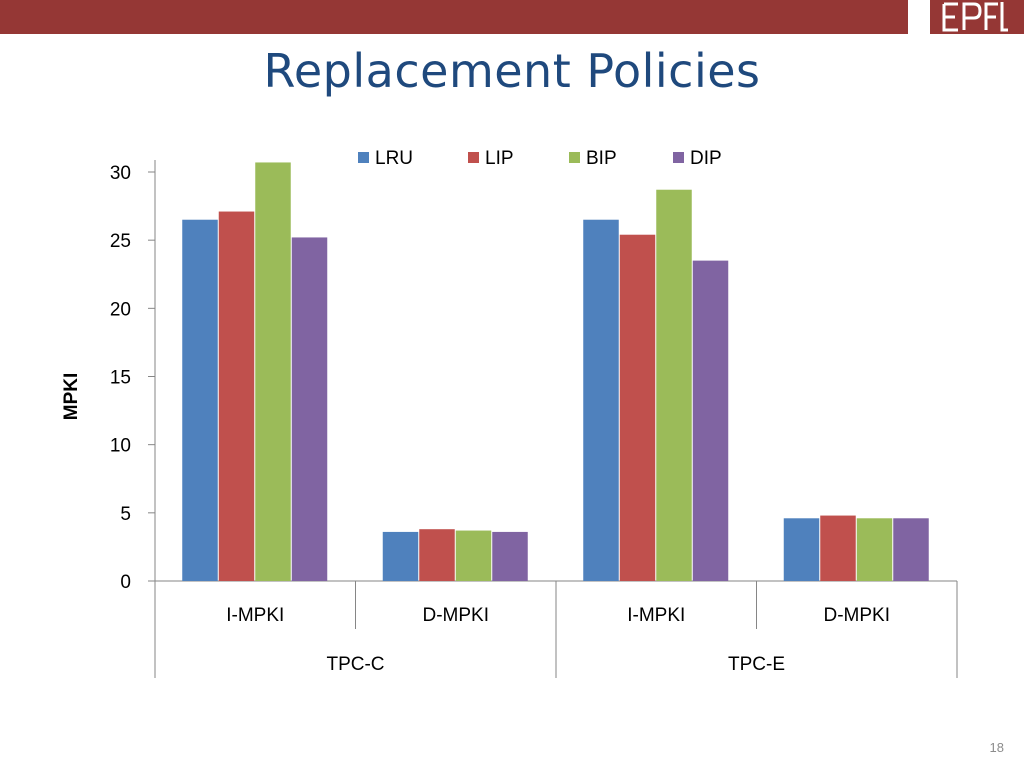  What do you see at coordinates (125, 514) in the screenshot?
I see `y-tick-label: 5` at bounding box center [125, 514].